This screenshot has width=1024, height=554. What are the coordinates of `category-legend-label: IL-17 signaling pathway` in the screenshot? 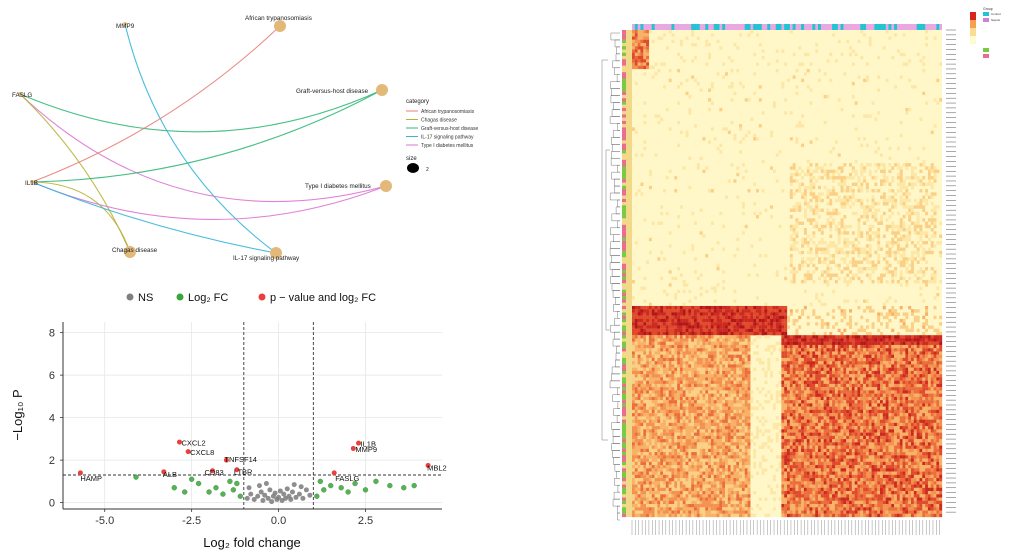 It's located at (447, 138).